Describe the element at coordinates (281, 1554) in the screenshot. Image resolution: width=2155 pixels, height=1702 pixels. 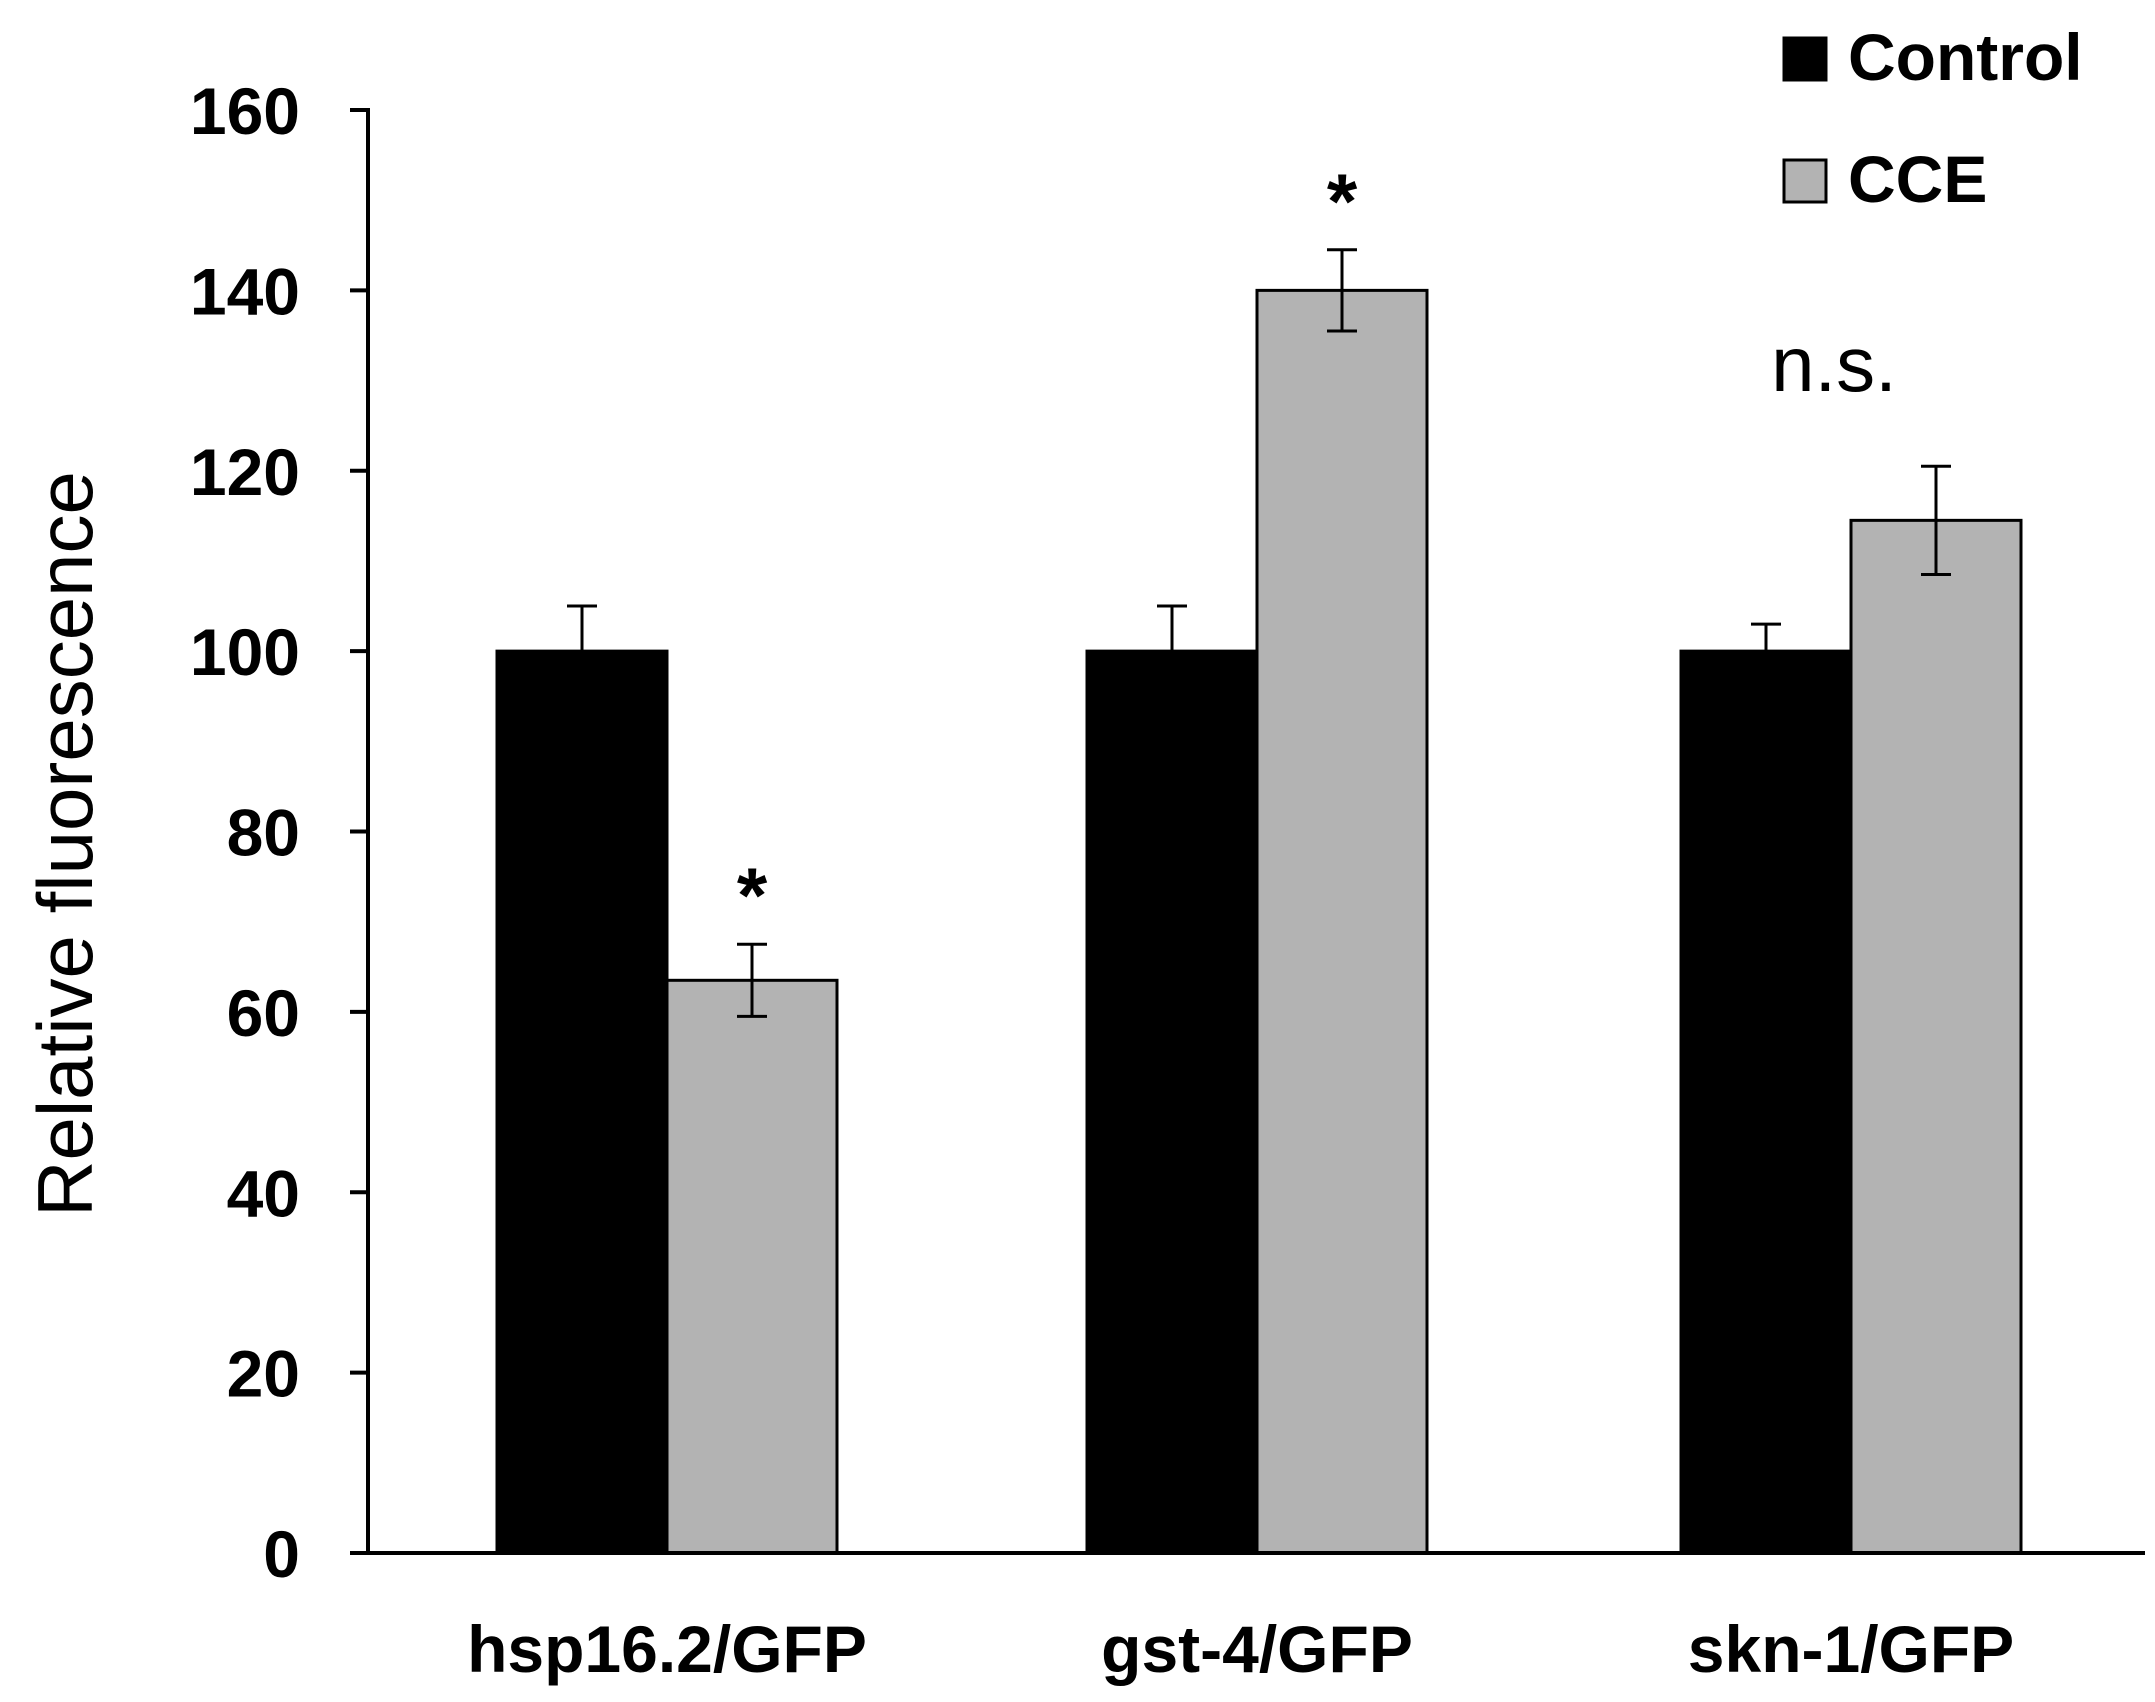
I see `y-tick-label-0: 0` at that location.